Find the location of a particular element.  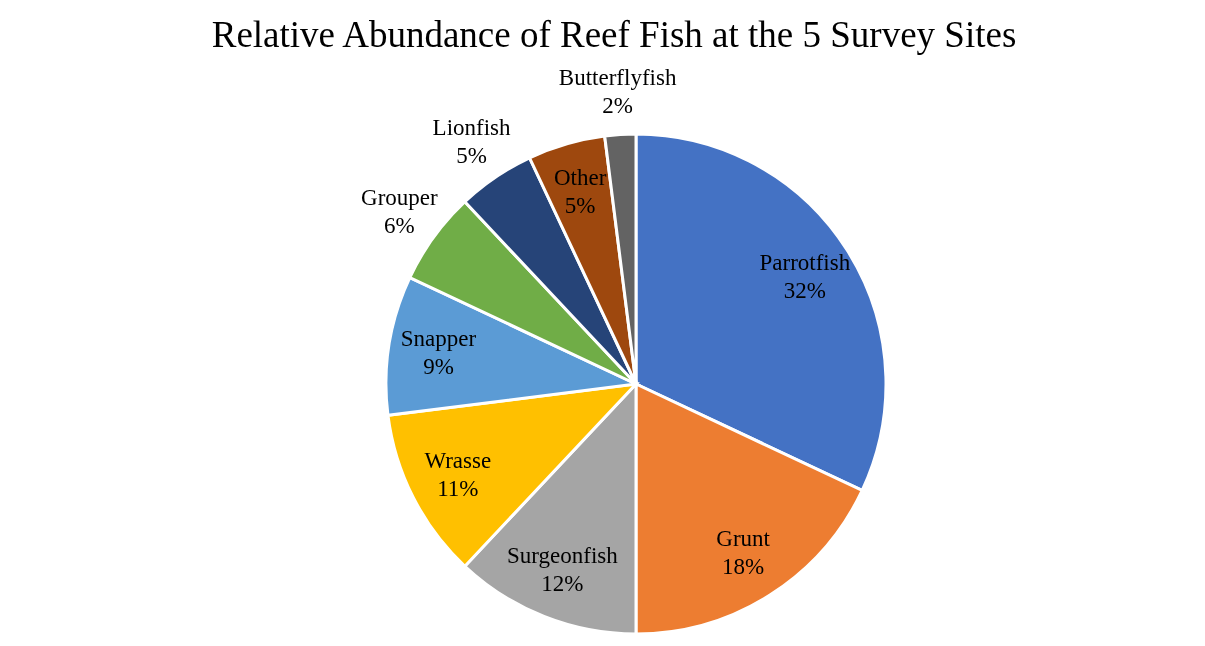

data-label: 6% is located at coordinates (399, 226).